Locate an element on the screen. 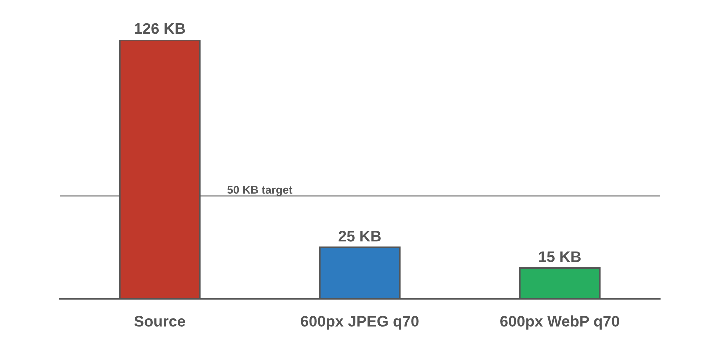 This screenshot has height=360, width=720. ref-line-label: 50 KB target is located at coordinates (260, 191).